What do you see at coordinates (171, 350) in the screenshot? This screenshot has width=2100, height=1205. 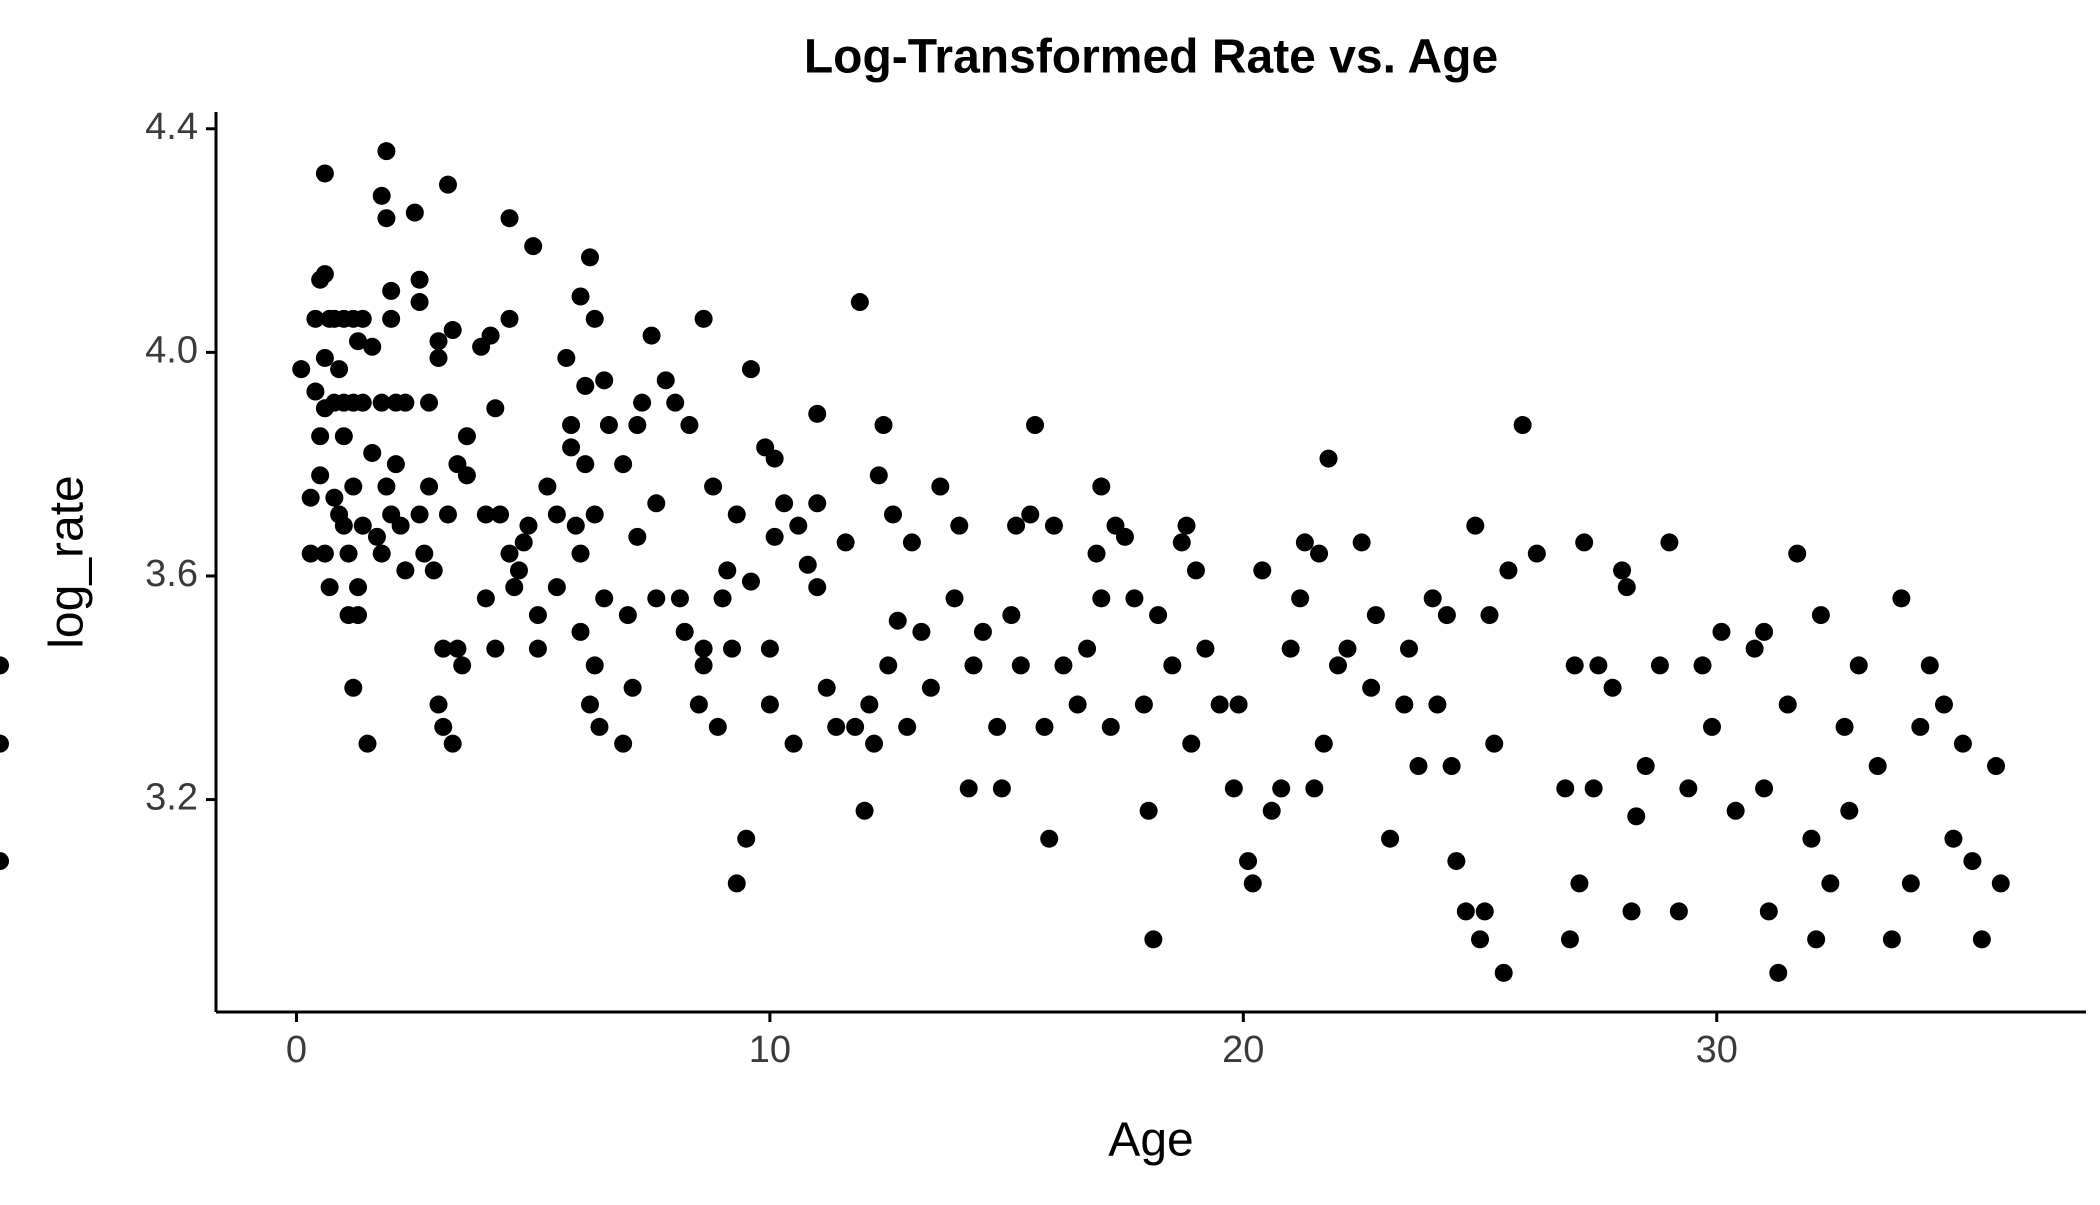 I see `y-tick-label: 4.0` at bounding box center [171, 350].